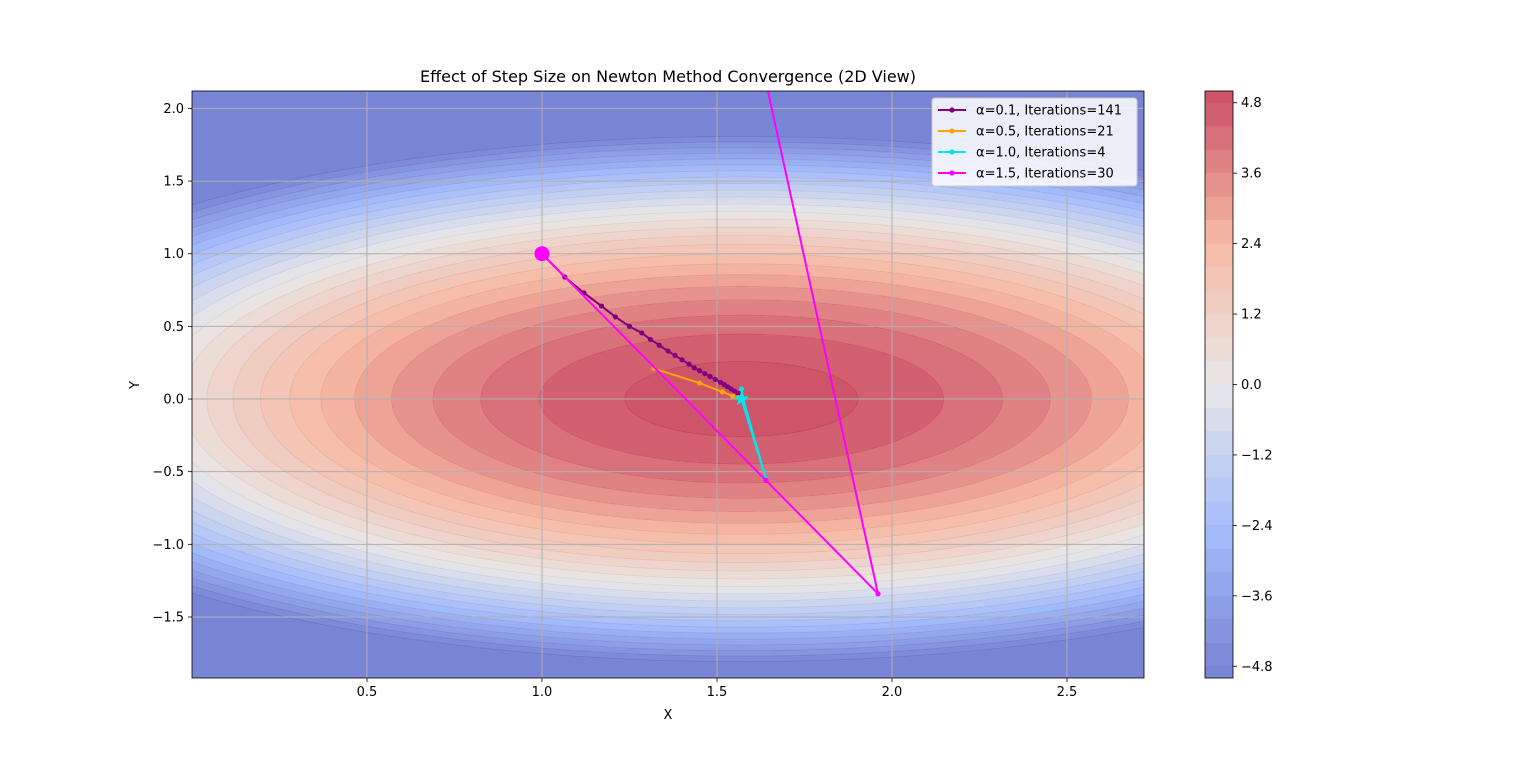 The height and width of the screenshot is (762, 1536). What do you see at coordinates (717, 692) in the screenshot?
I see `x-tick-label: 1.5` at bounding box center [717, 692].